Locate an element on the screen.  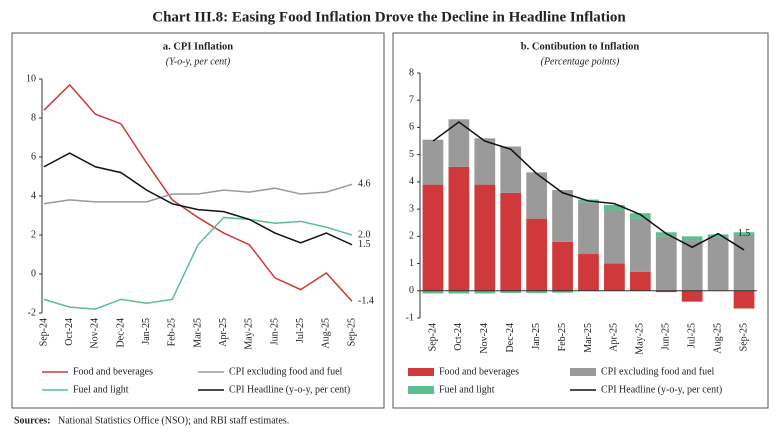
value-label: 4.6 is located at coordinates (364, 184).